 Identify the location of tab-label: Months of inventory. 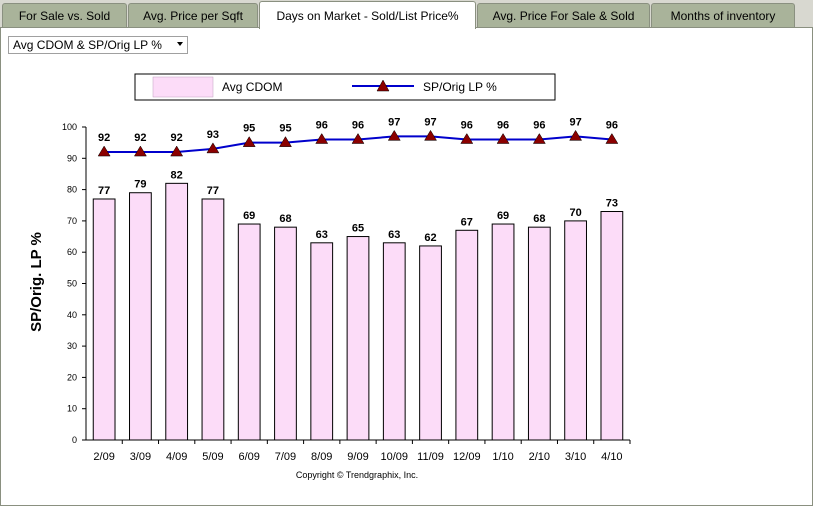
(723, 15).